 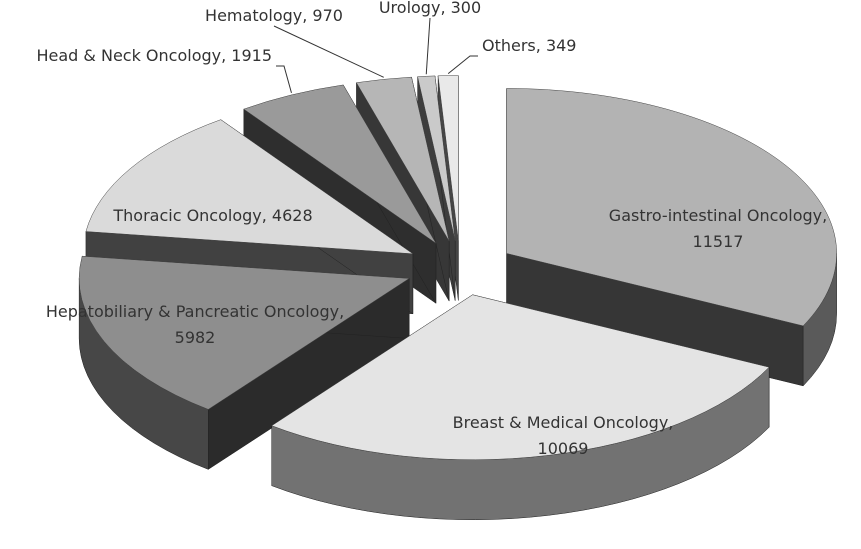 What do you see at coordinates (410, 8) in the screenshot?
I see `label-category: Urology` at bounding box center [410, 8].